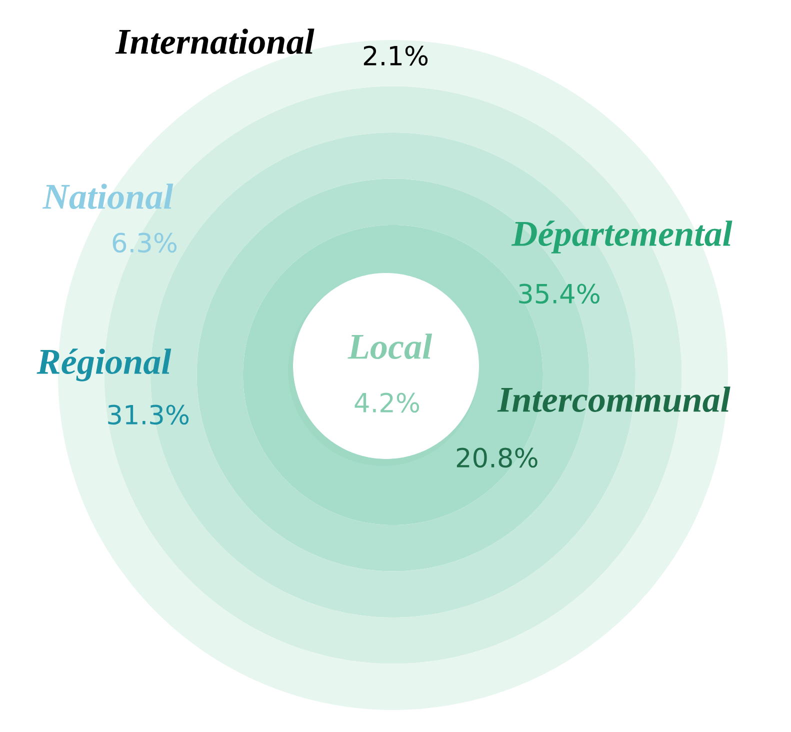 The height and width of the screenshot is (732, 791). What do you see at coordinates (390, 347) in the screenshot?
I see `category-label: Local` at bounding box center [390, 347].